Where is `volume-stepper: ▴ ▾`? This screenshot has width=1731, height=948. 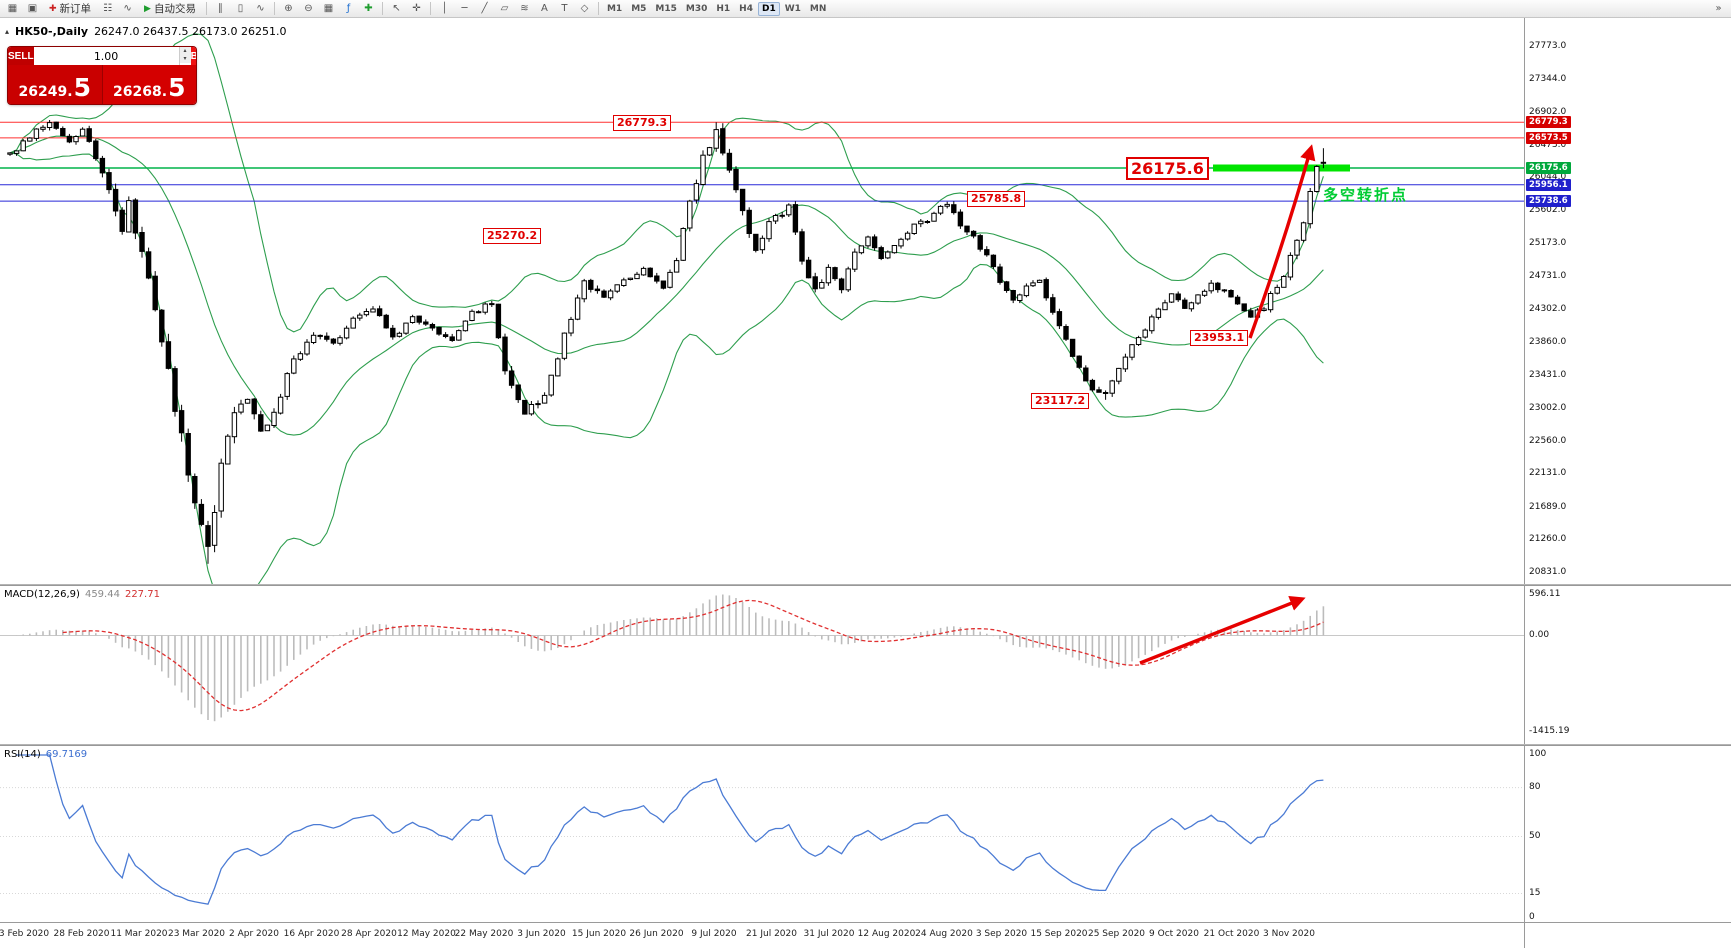
volume-stepper: ▴ ▾ is located at coordinates (112, 56).